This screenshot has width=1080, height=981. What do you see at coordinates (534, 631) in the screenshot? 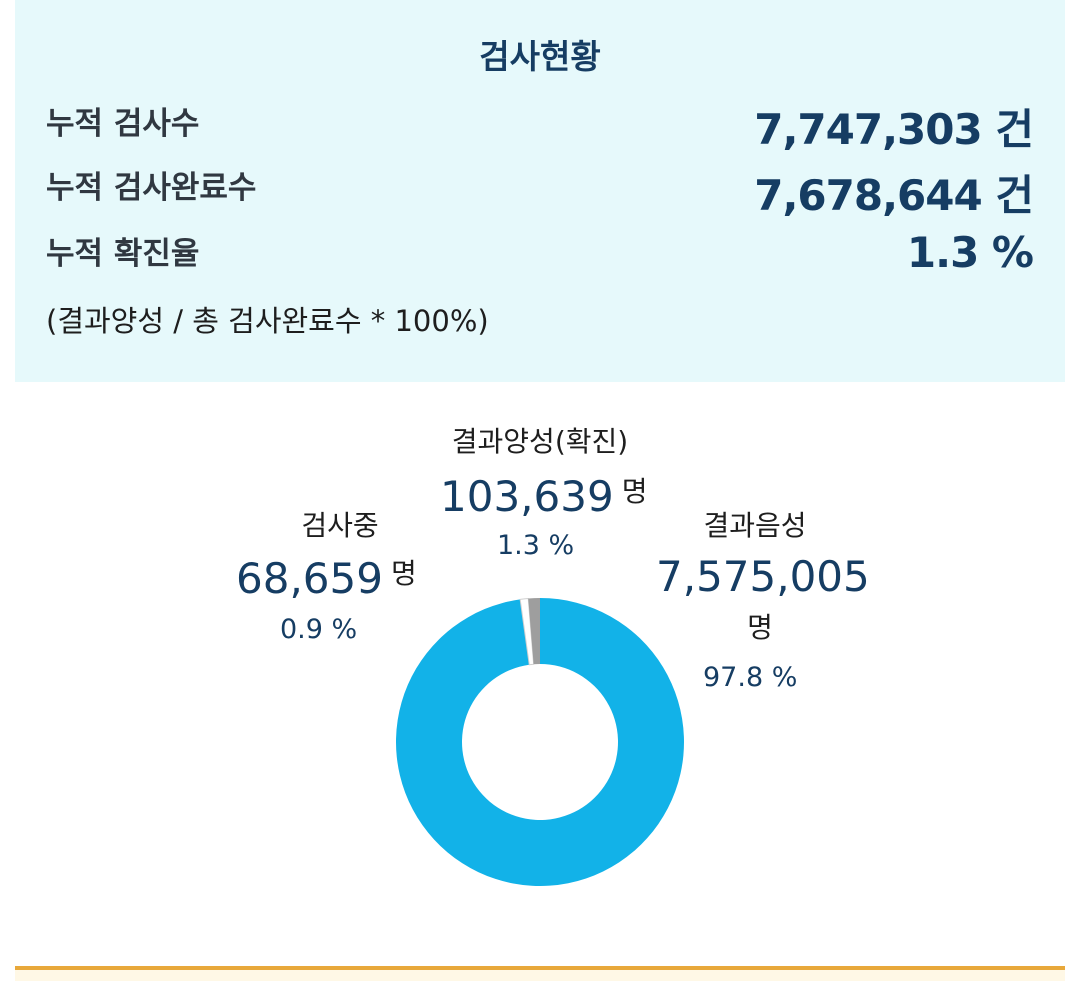
I see `slice-positive` at bounding box center [534, 631].